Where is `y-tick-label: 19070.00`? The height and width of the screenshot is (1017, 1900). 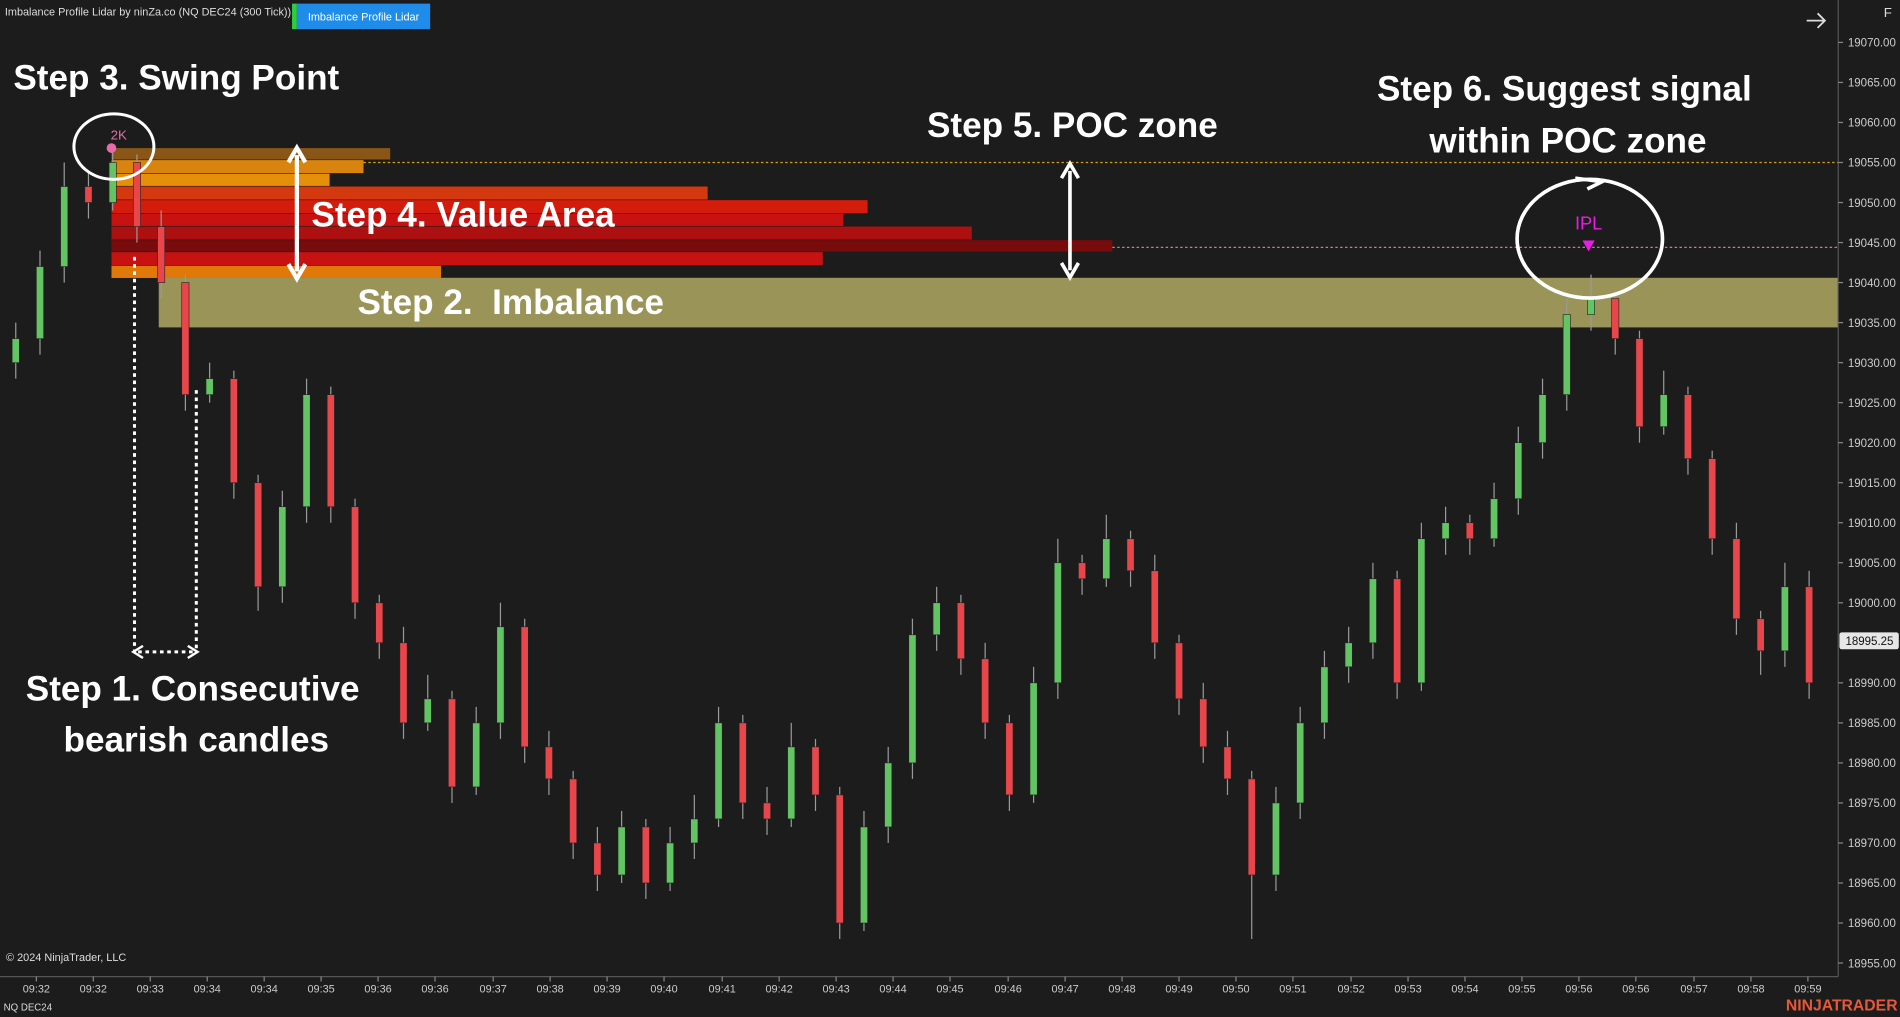 y-tick-label: 19070.00 is located at coordinates (1872, 44).